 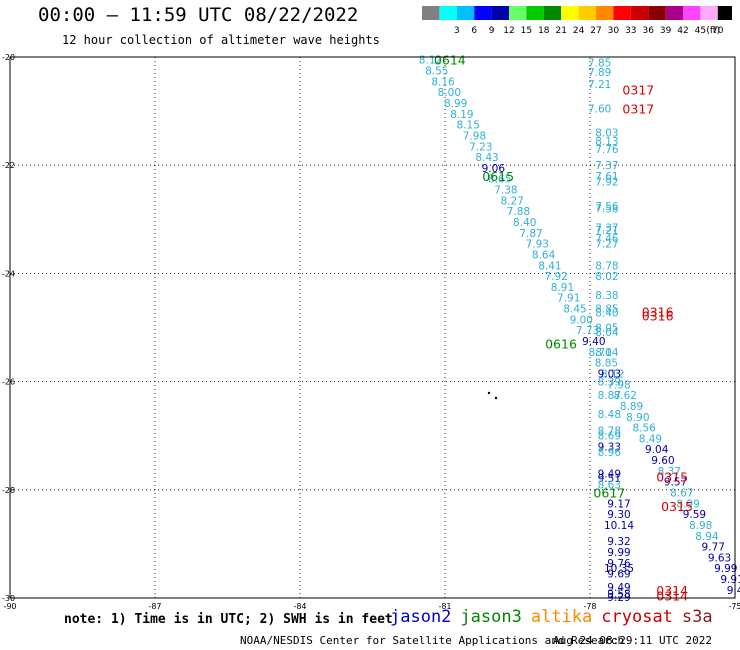 I want to click on swh-value: 8.56, so click(x=644, y=429).